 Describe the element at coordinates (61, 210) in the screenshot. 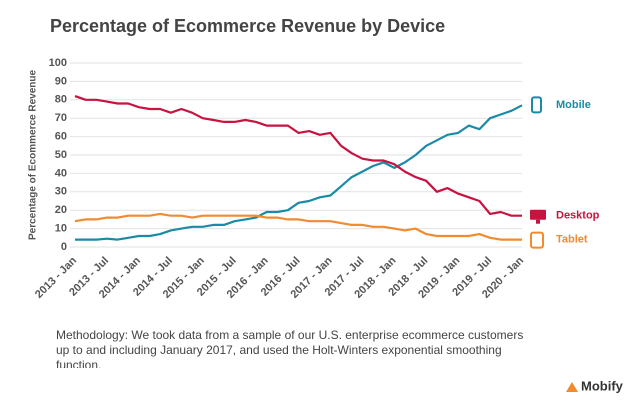

I see `y-tick-label: 20` at that location.